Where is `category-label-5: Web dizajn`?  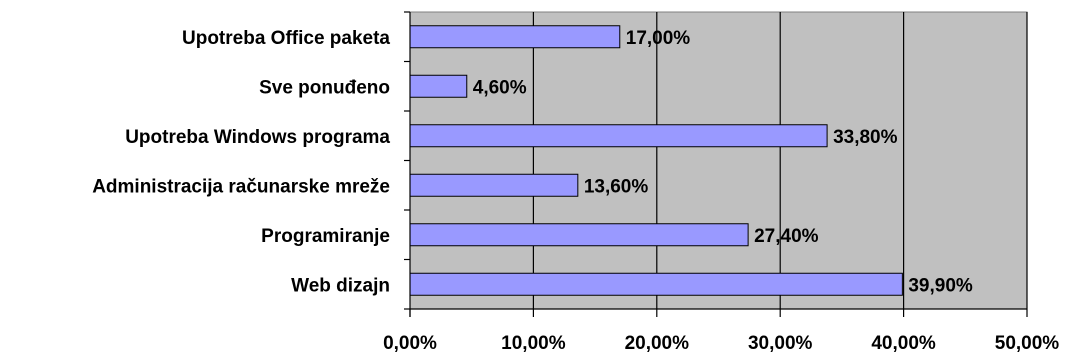
category-label-5: Web dizajn is located at coordinates (340, 285).